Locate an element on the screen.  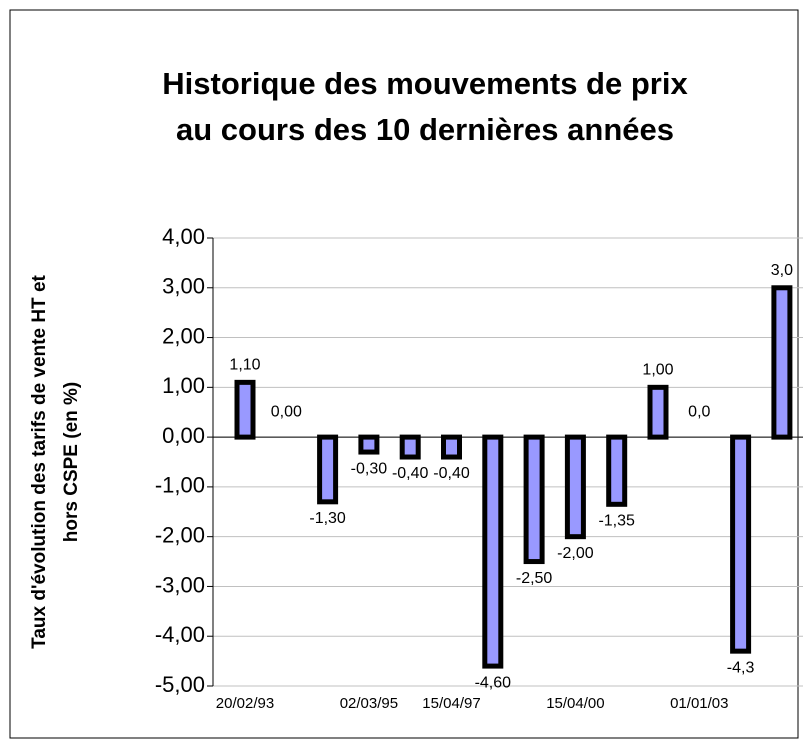
value-label: -4,3 is located at coordinates (741, 667).